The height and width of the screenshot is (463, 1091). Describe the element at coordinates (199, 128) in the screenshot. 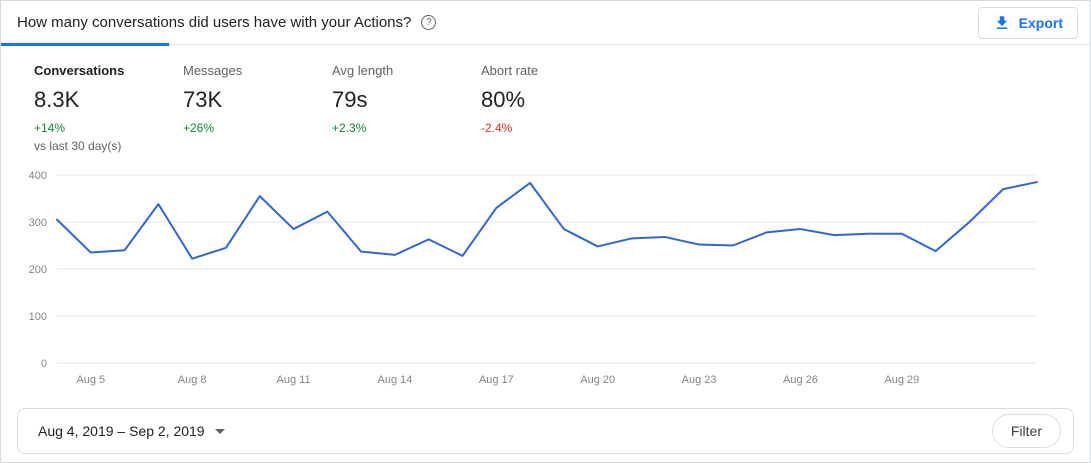

I see `stat-delta: +26%` at that location.